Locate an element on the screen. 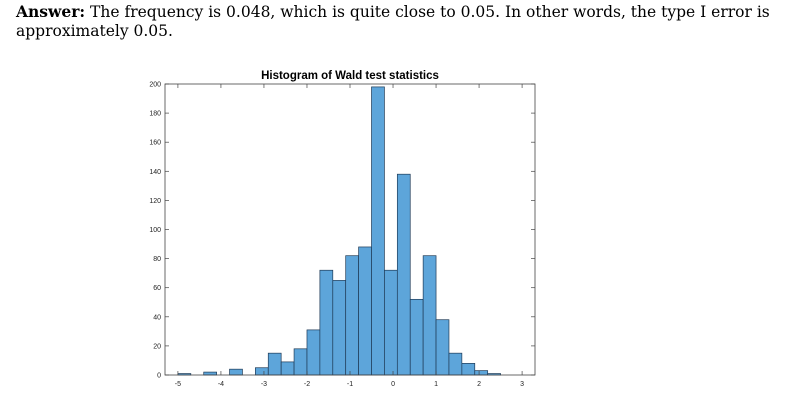  y-tick-label: 180 is located at coordinates (155, 114).